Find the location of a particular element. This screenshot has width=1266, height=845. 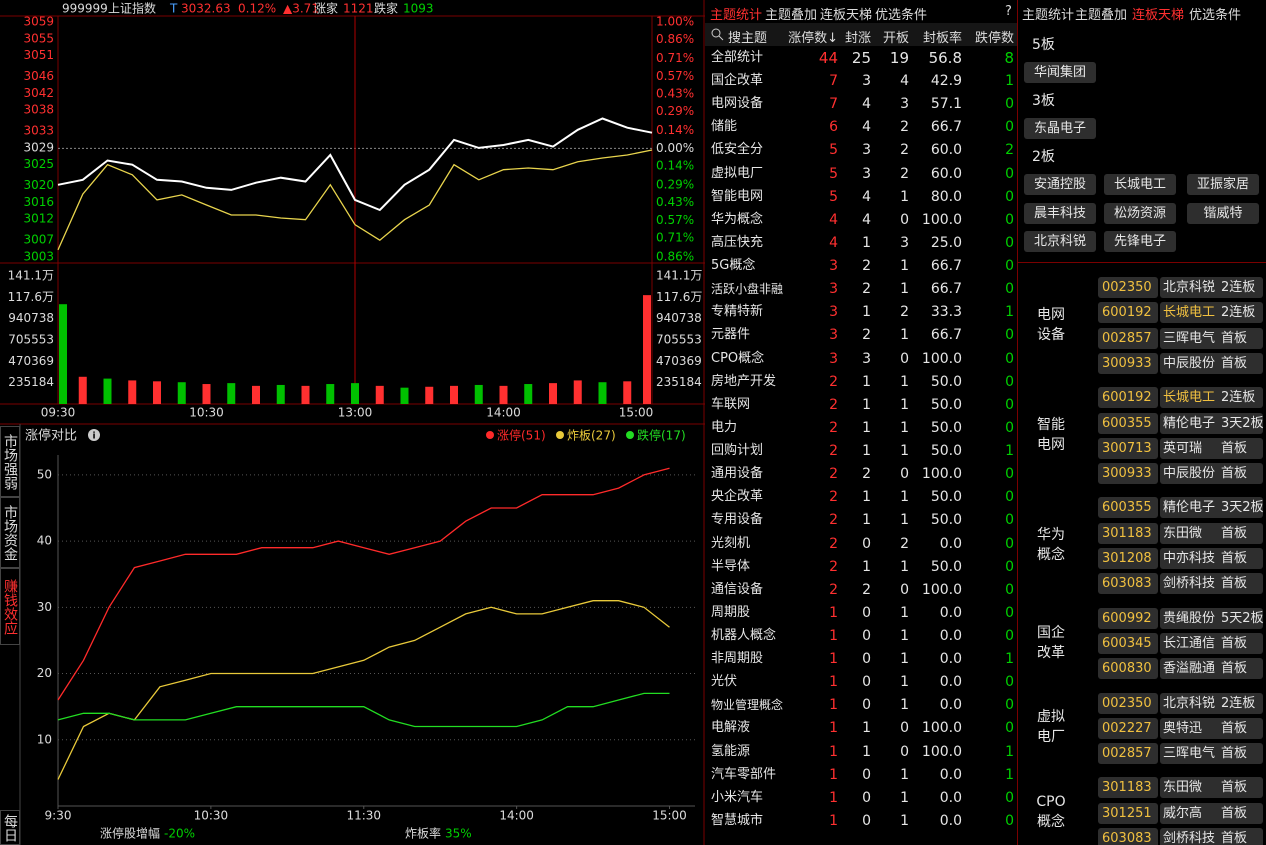

side-tab: 市场资金 is located at coordinates (10, 532).